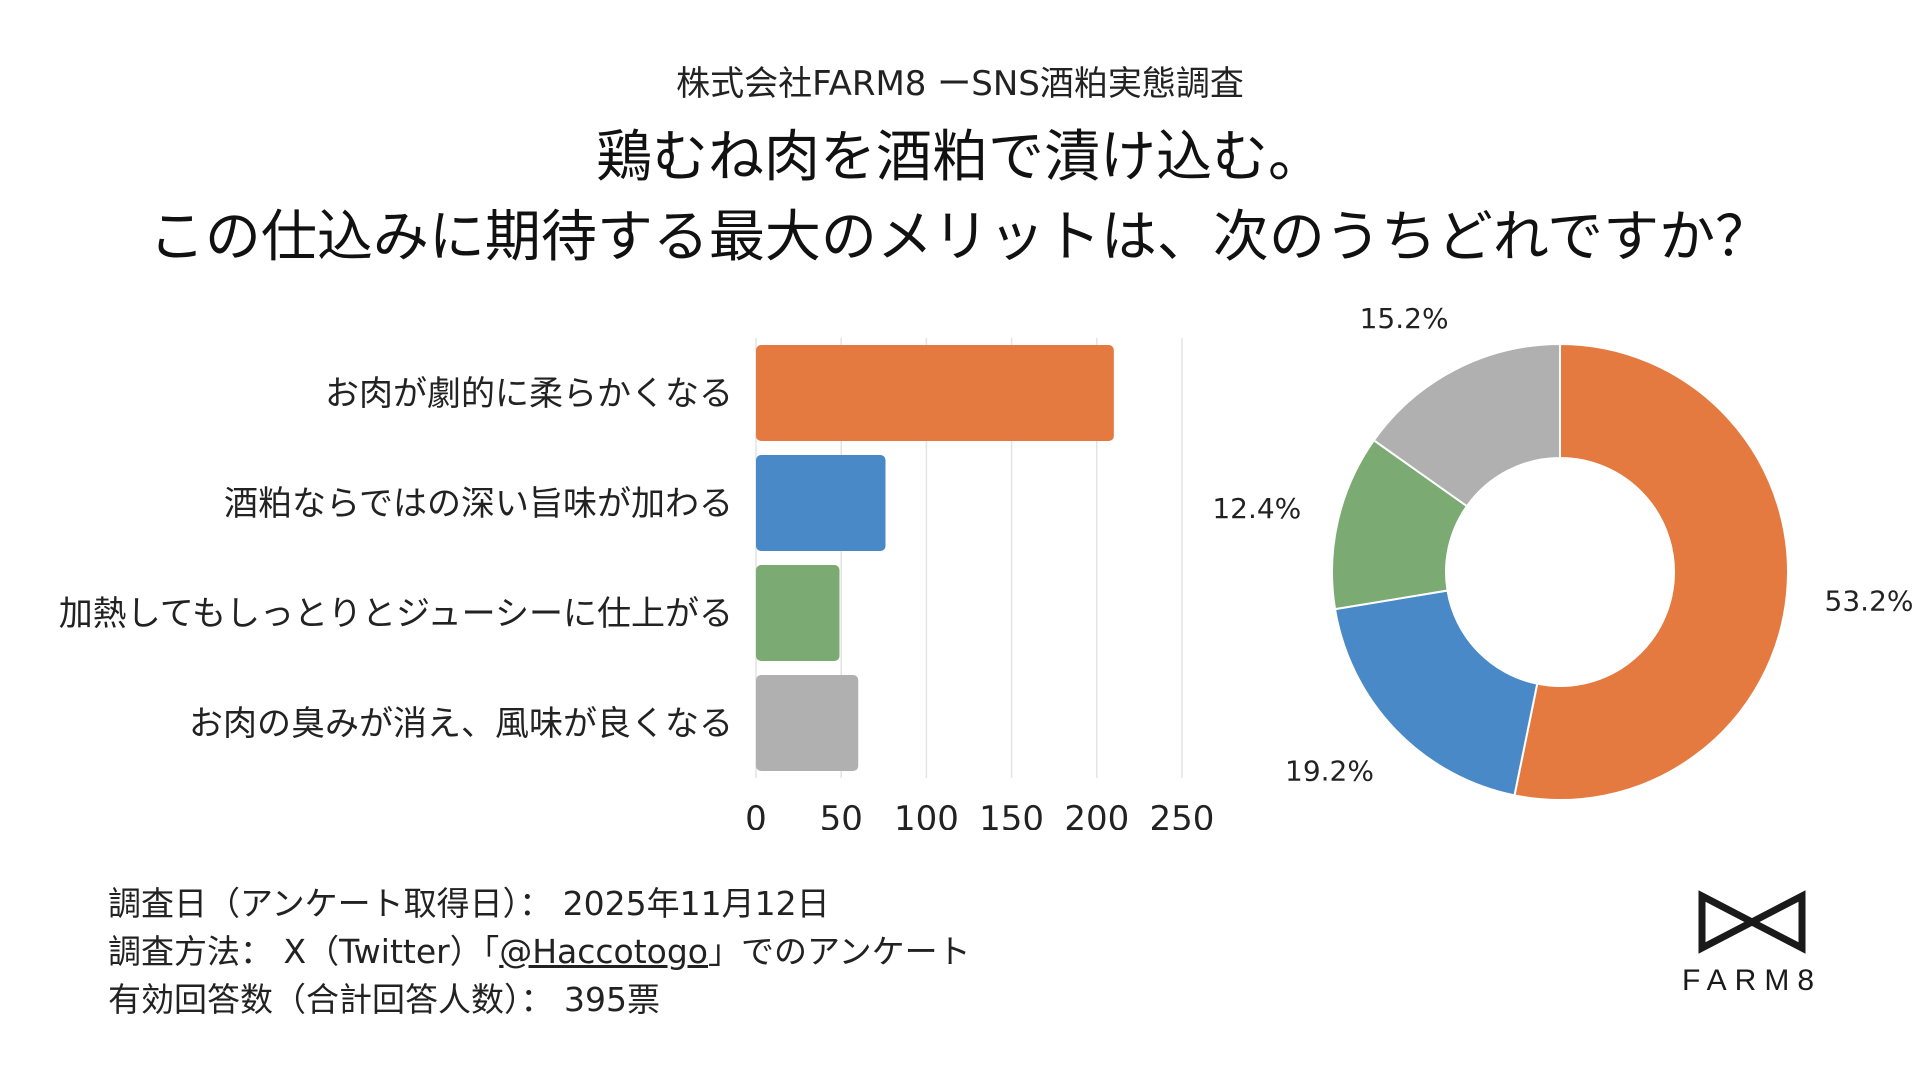 The width and height of the screenshot is (1920, 1080). I want to click on x-tick-label: 50, so click(841, 814).